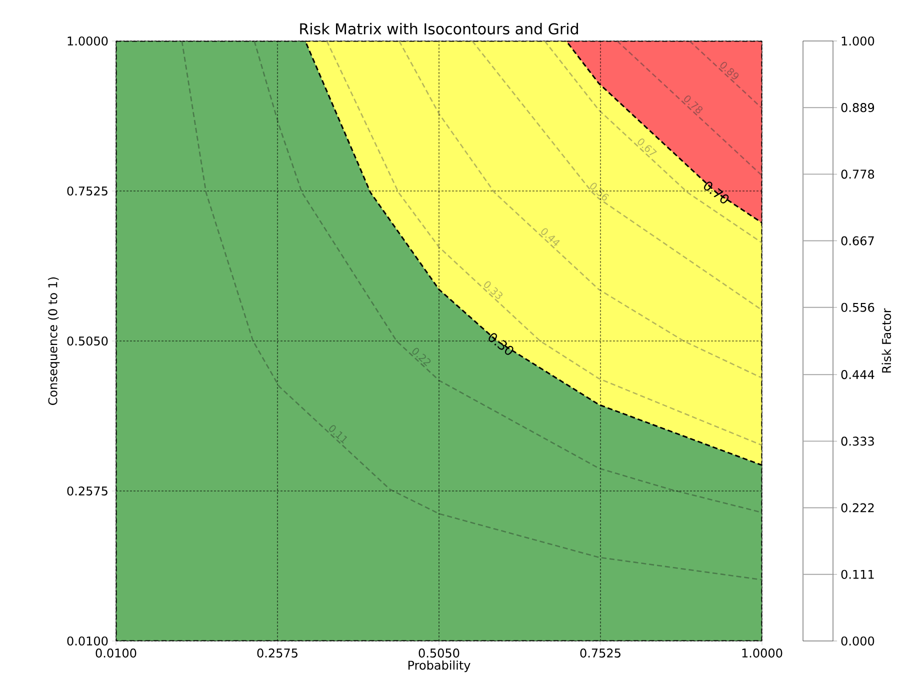 This screenshot has width=918, height=698. Describe the element at coordinates (87, 191) in the screenshot. I see `y-tick-label: 0.7525` at that location.